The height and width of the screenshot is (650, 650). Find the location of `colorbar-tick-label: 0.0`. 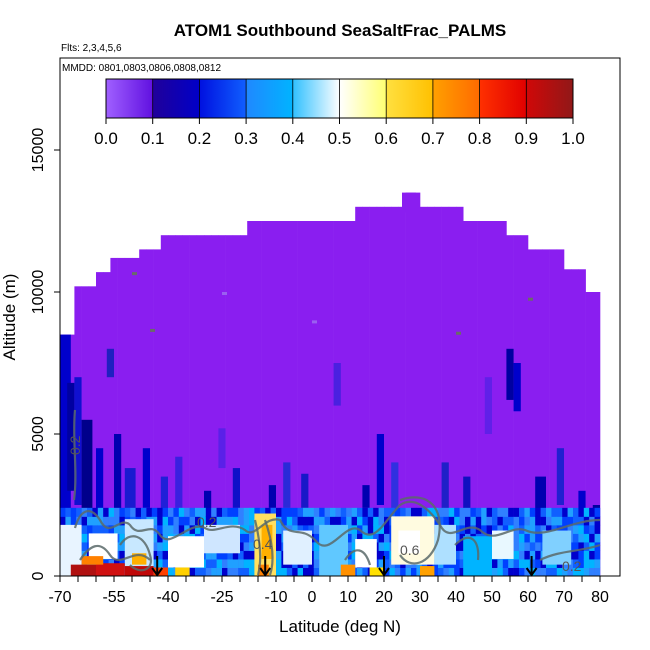

colorbar-tick-label: 0.0 is located at coordinates (106, 138).